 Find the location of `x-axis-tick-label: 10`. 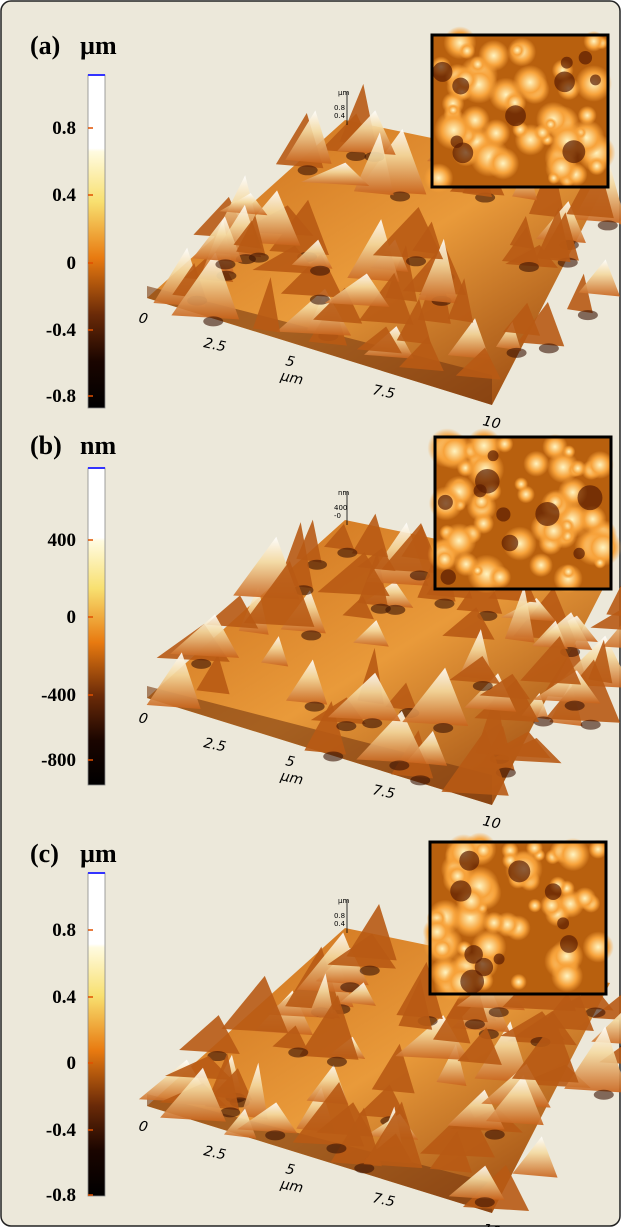

x-axis-tick-label: 10 is located at coordinates (491, 422).